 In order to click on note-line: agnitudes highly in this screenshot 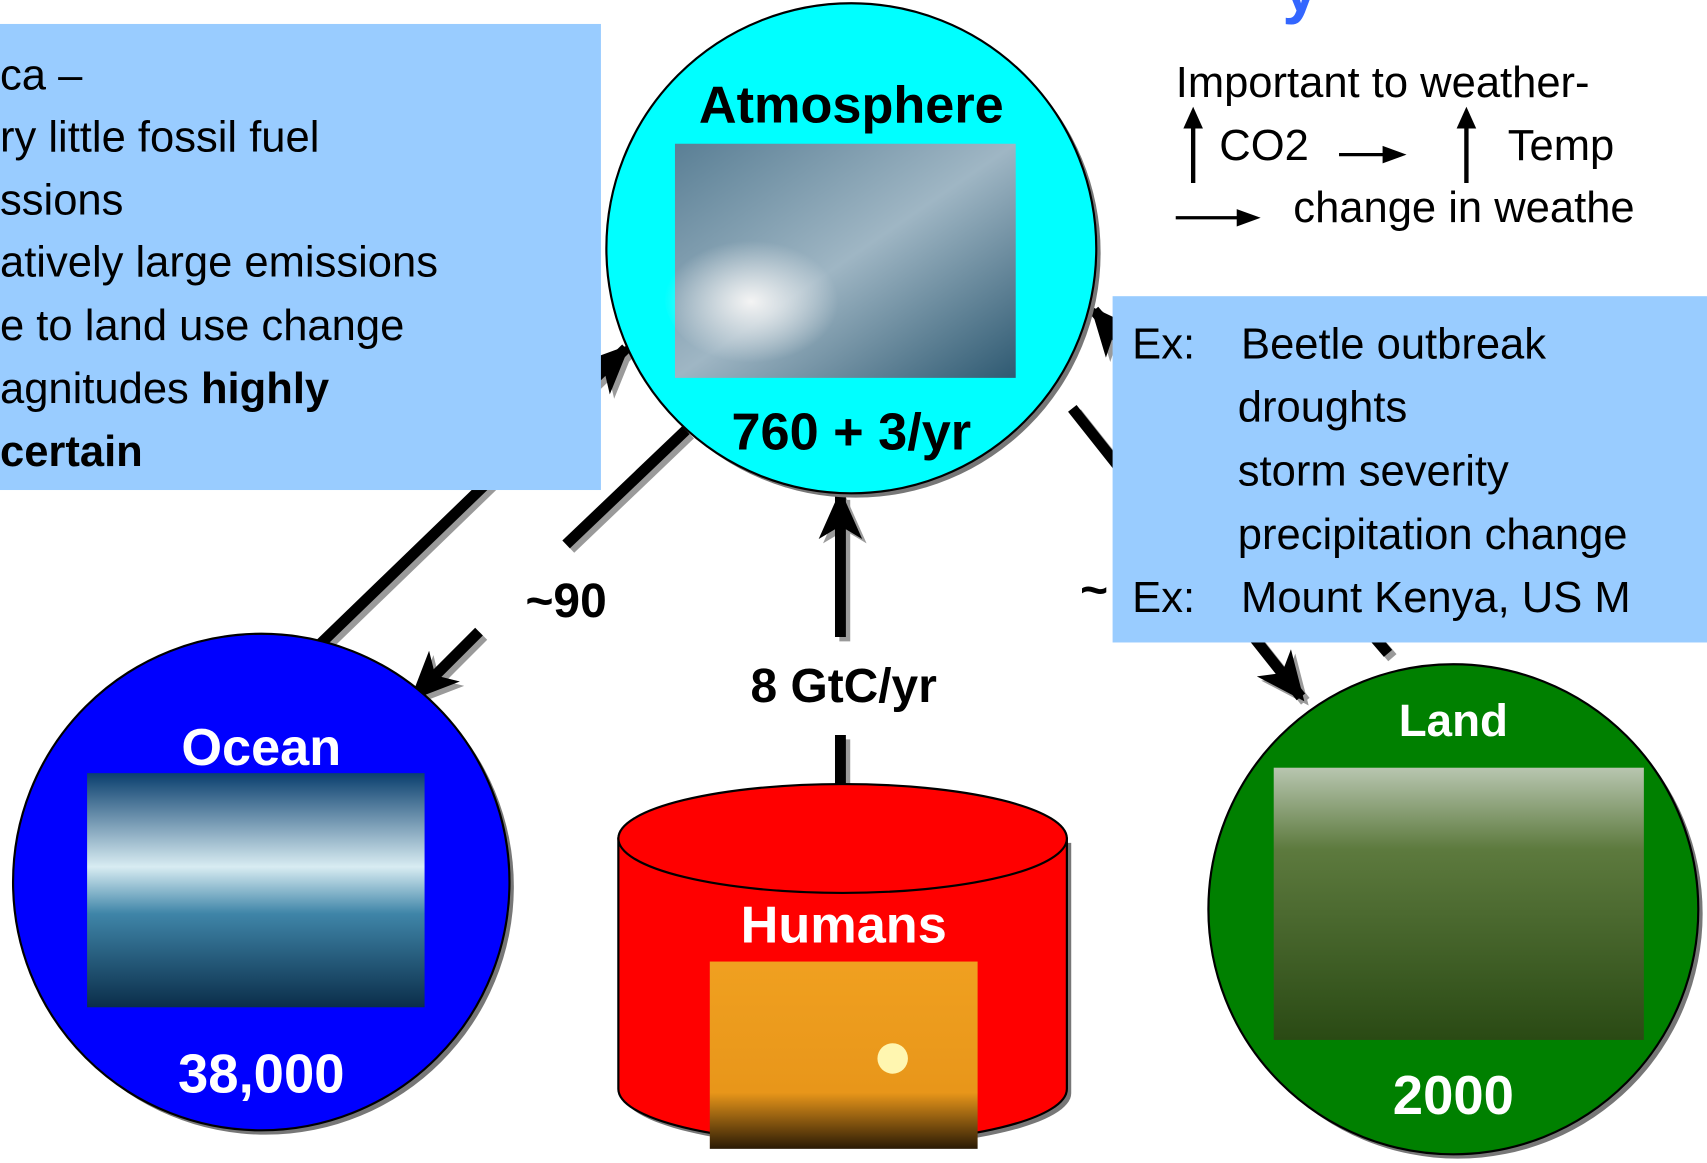, I will do `click(164, 389)`.